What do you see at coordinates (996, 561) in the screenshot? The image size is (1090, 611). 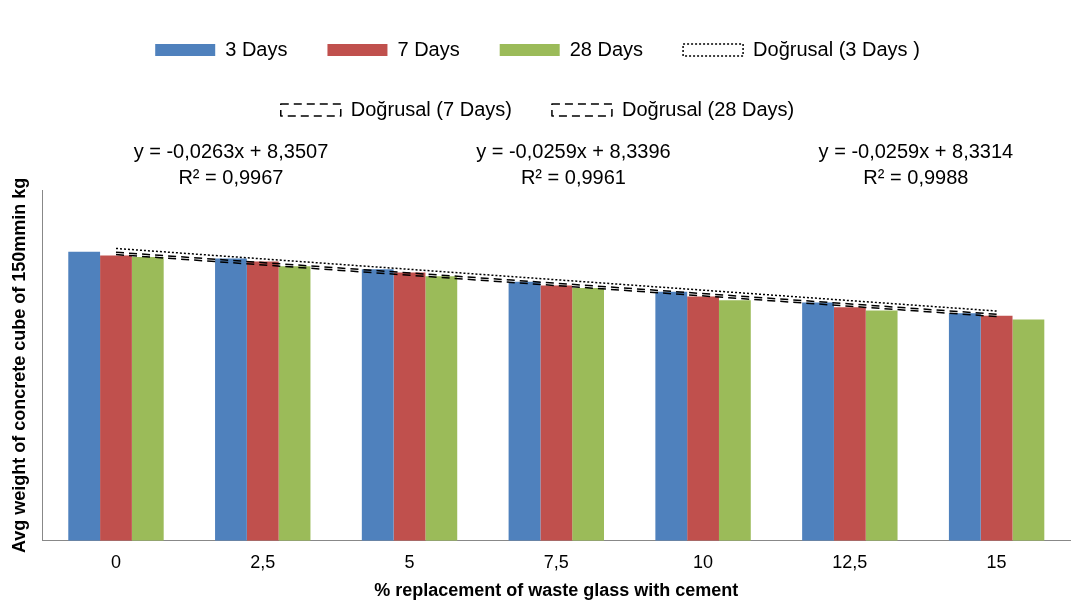 I see `x-tick-label: 15` at bounding box center [996, 561].